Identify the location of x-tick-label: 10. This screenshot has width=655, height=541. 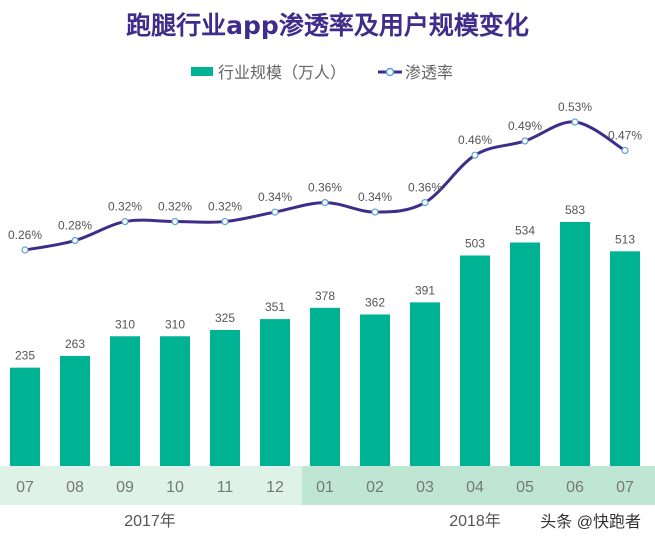
(175, 487).